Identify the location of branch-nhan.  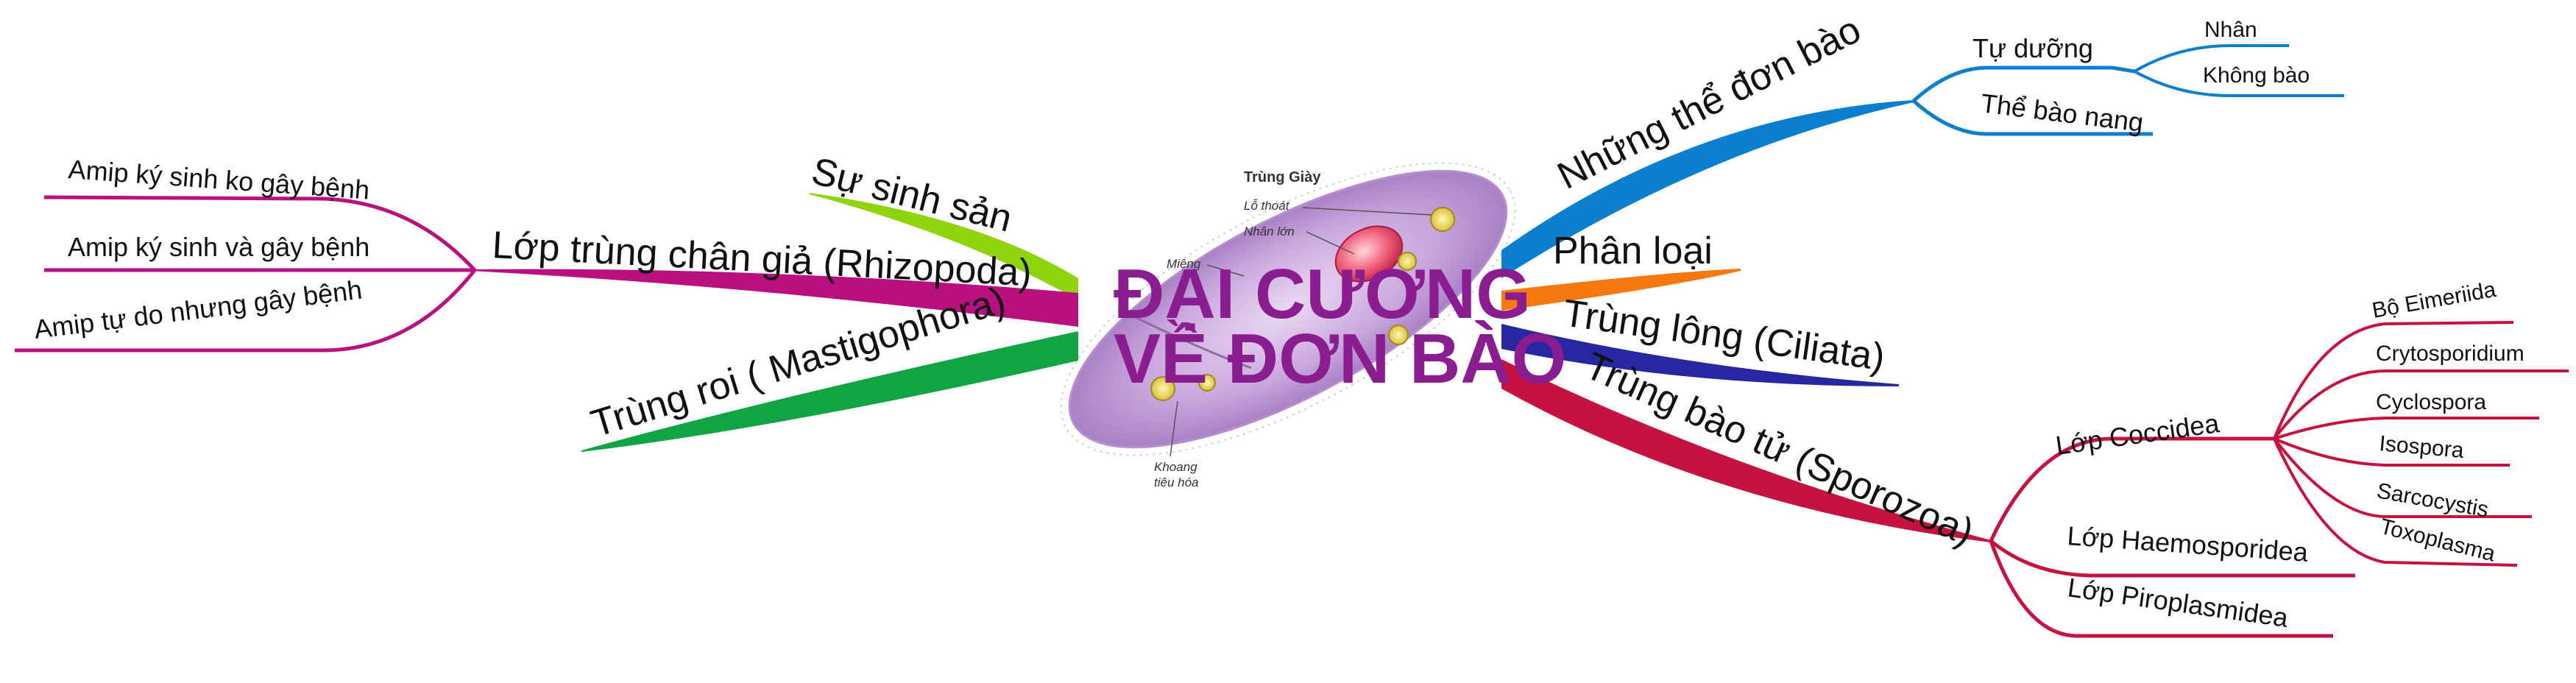
(2211, 58).